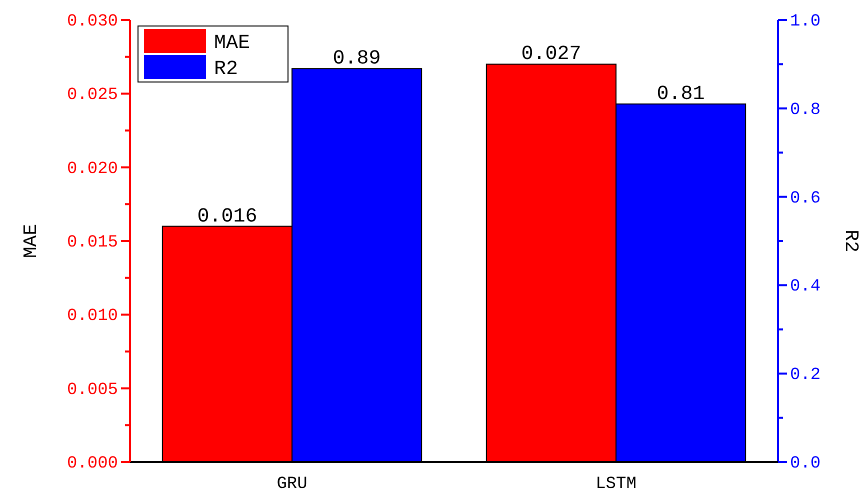 This screenshot has width=866, height=500. I want to click on y-tick-label: 0.020, so click(92, 169).